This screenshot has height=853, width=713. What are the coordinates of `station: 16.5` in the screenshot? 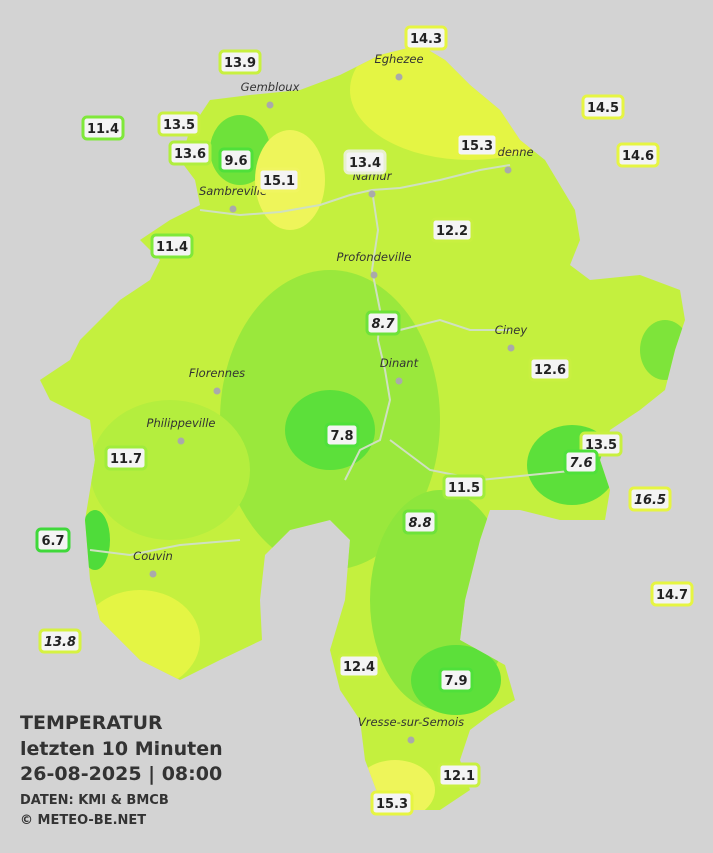 It's located at (650, 499).